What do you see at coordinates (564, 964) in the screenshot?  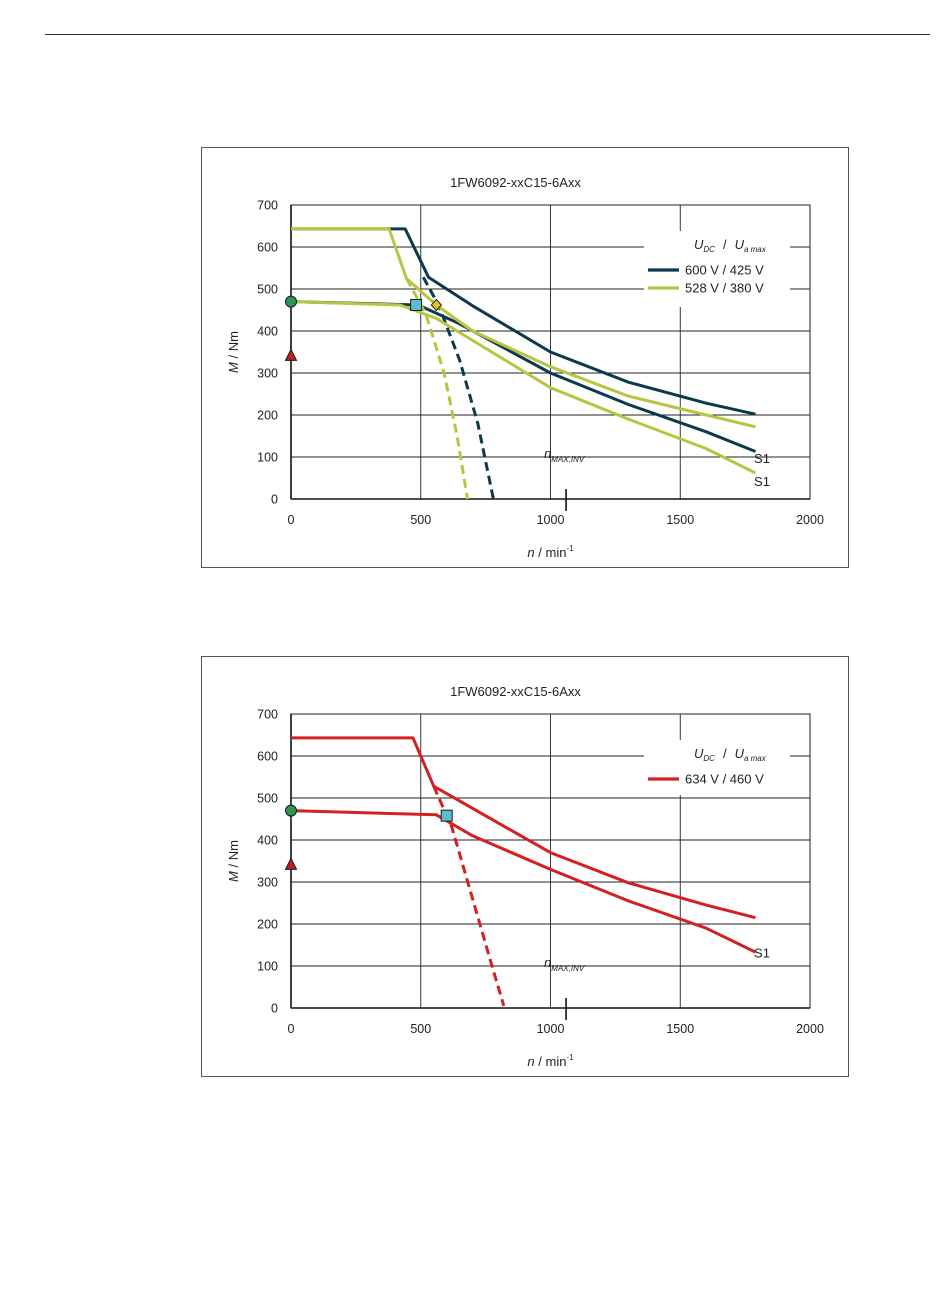 I see `chart-2-nmax-label: nMAX,INV` at bounding box center [564, 964].